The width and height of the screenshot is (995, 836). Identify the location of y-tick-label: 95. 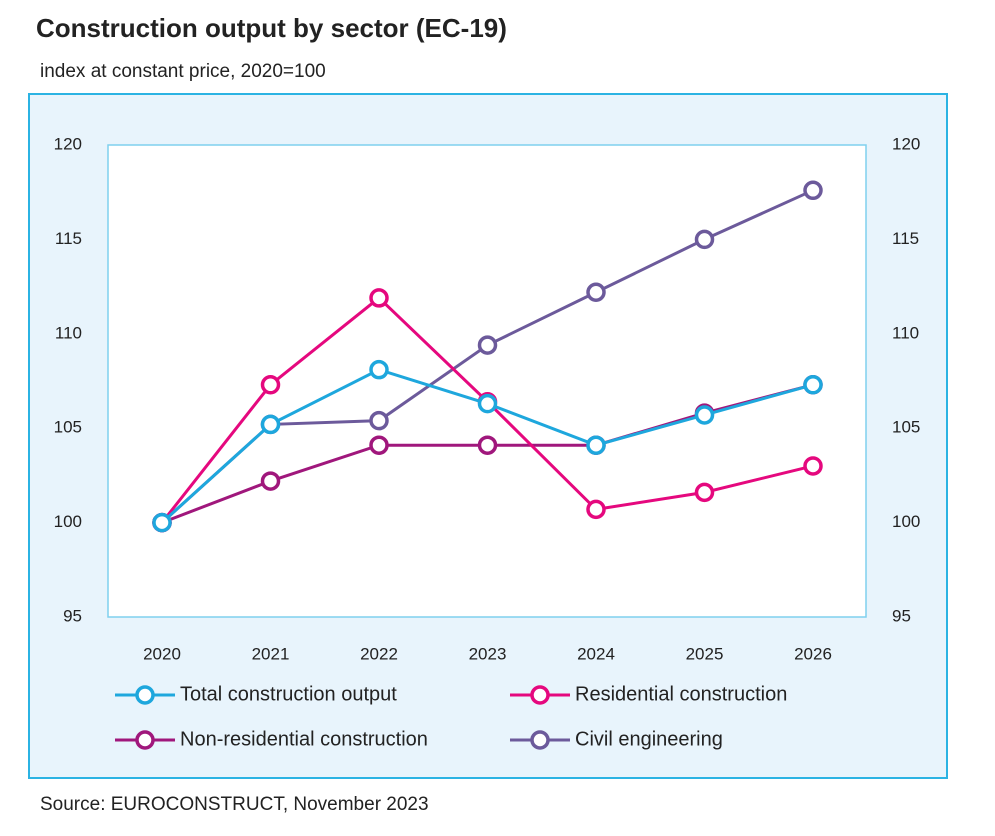
(72, 615).